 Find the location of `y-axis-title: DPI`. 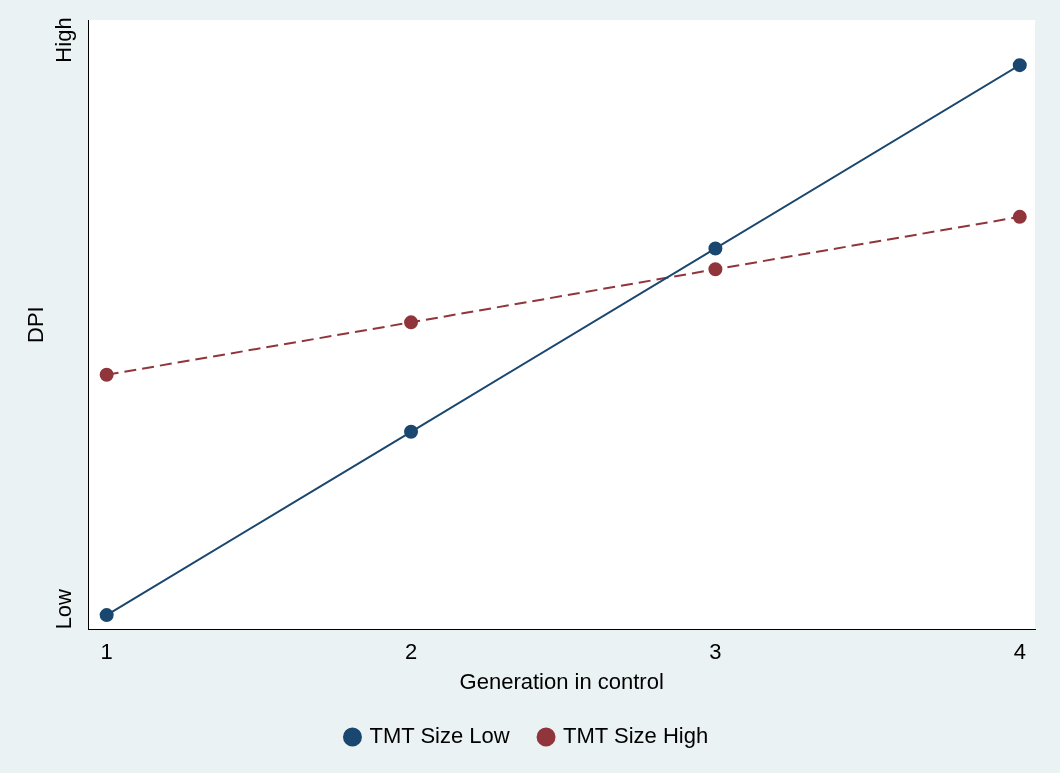

y-axis-title: DPI is located at coordinates (36, 324).